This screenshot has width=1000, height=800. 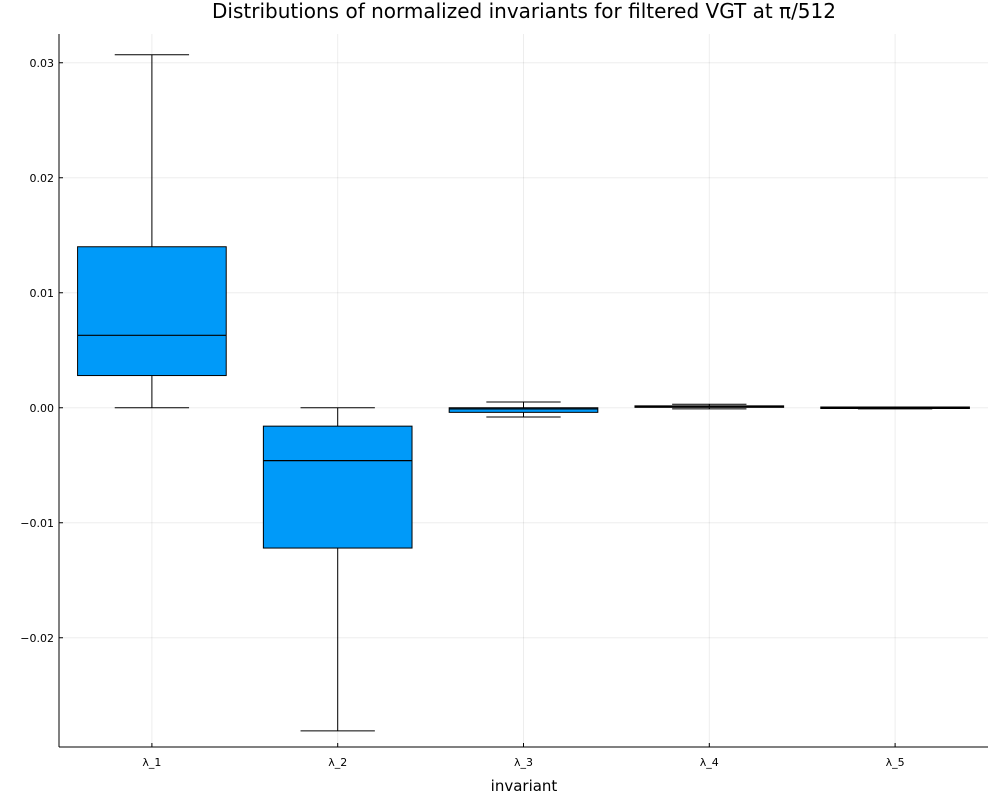 I want to click on y-tick-label: 0.03, so click(x=42, y=63).